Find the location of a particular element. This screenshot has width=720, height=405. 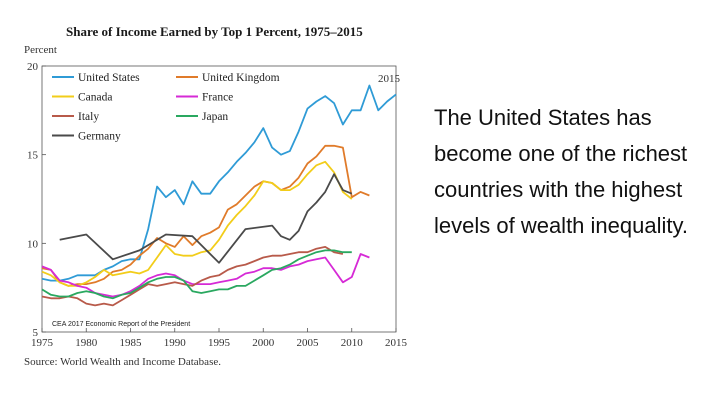

series-line-canada is located at coordinates (197, 223).